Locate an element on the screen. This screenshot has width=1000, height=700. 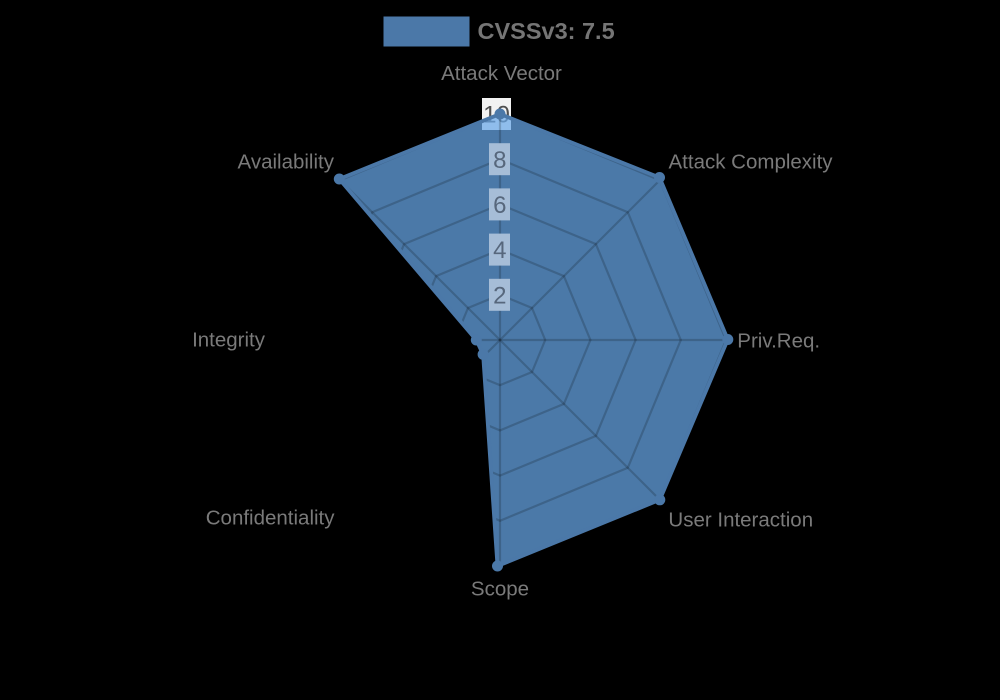
svg-text: Attack Vector is located at coordinates (501, 73).